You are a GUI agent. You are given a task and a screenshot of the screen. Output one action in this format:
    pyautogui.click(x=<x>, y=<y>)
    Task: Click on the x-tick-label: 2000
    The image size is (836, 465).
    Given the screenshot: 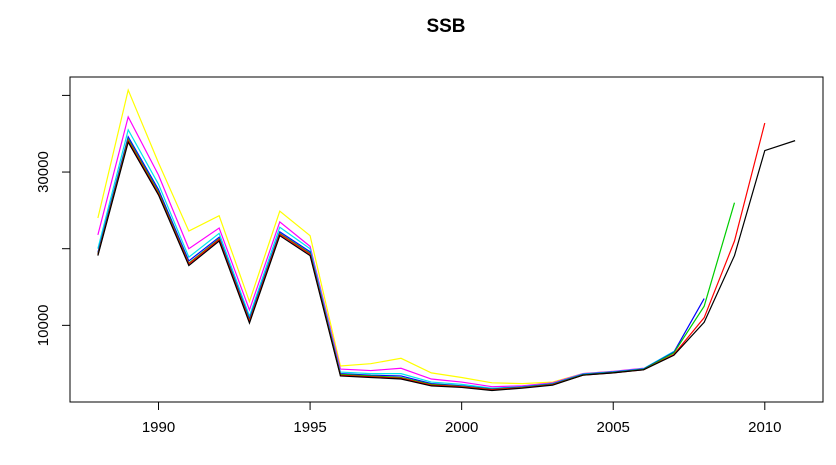 What is the action you would take?
    pyautogui.click(x=461, y=427)
    